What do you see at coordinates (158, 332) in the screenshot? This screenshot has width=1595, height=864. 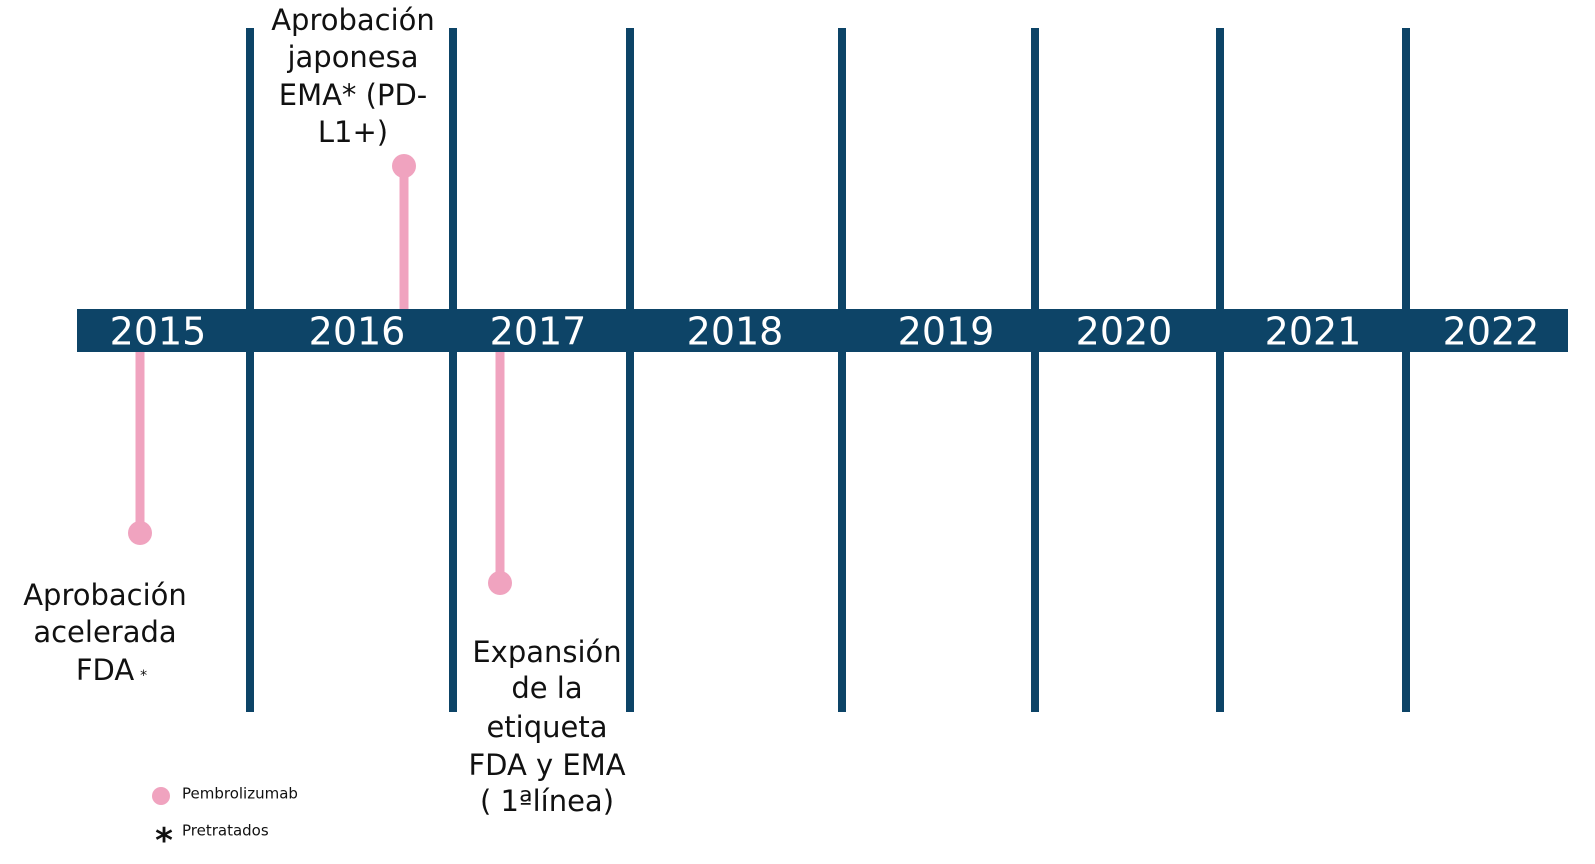 I see `year-label: 2015` at bounding box center [158, 332].